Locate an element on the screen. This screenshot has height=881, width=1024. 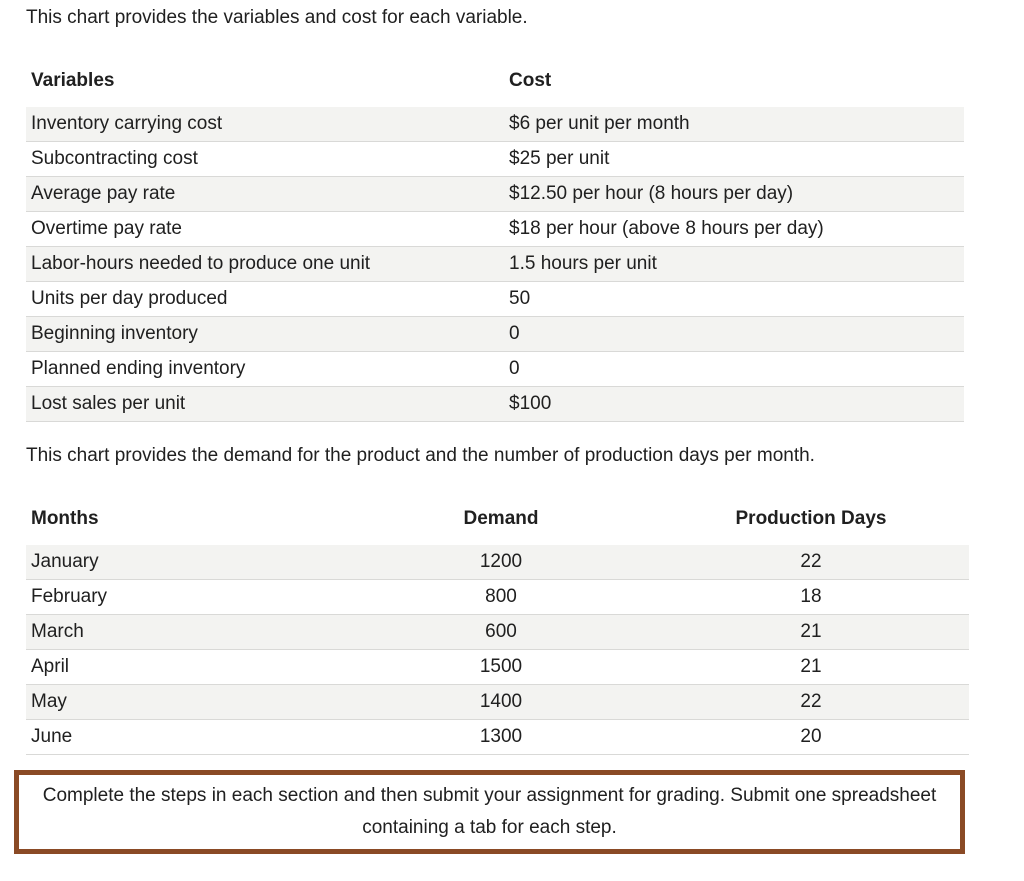
month-cell: June is located at coordinates (187, 737).